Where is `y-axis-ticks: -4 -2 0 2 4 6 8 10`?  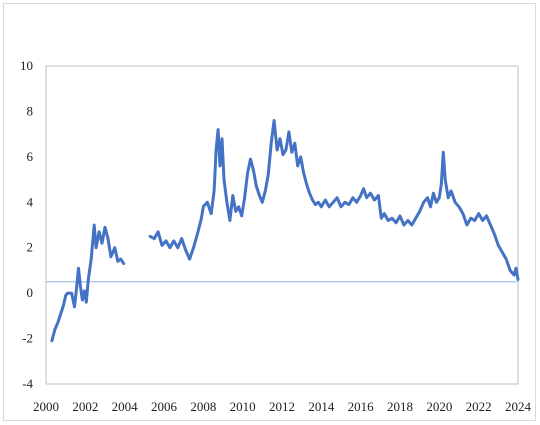
y-axis-ticks: -4 -2 0 2 4 6 8 10 is located at coordinates (27, 224).